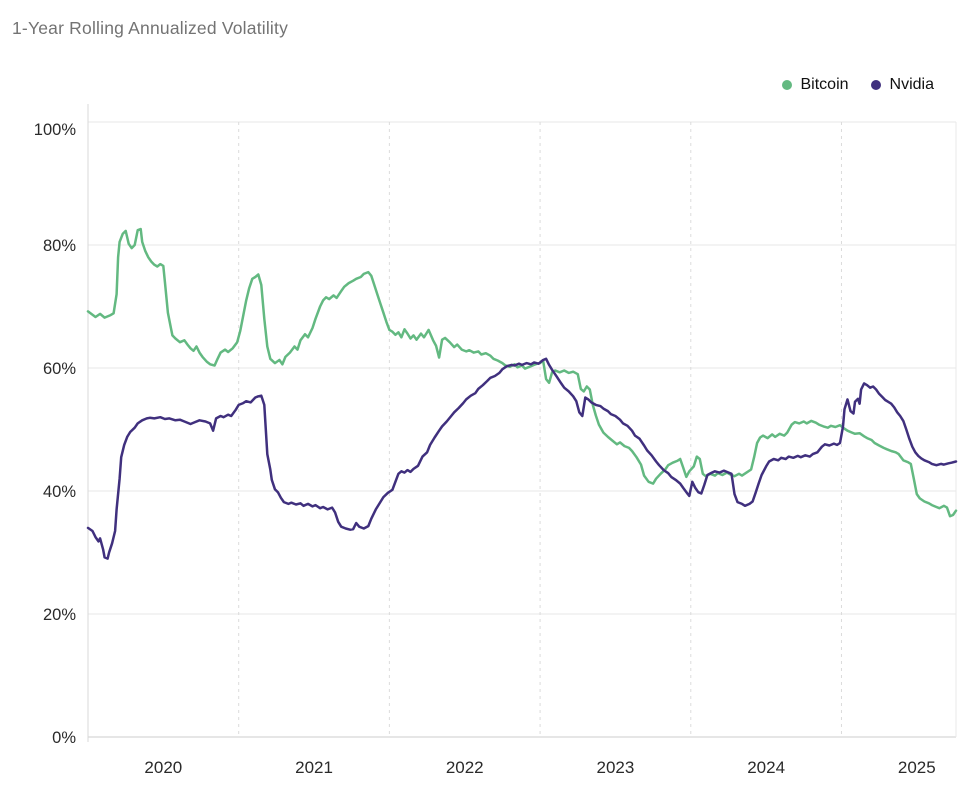 The image size is (980, 800). Describe the element at coordinates (875, 85) in the screenshot. I see `nvidia-legend-dot` at that location.